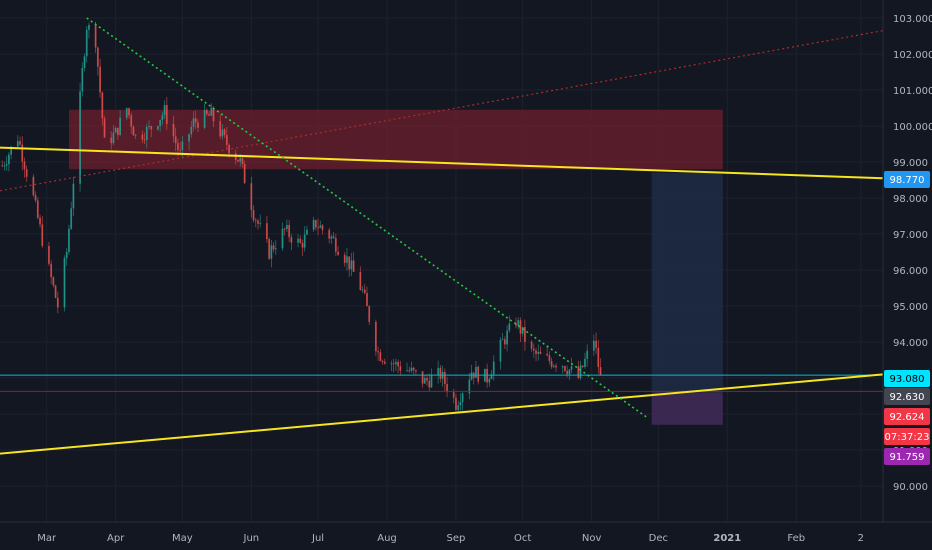 The image size is (932, 550). Describe the element at coordinates (456, 538) in the screenshot. I see `x-tick-label: Sep` at that location.